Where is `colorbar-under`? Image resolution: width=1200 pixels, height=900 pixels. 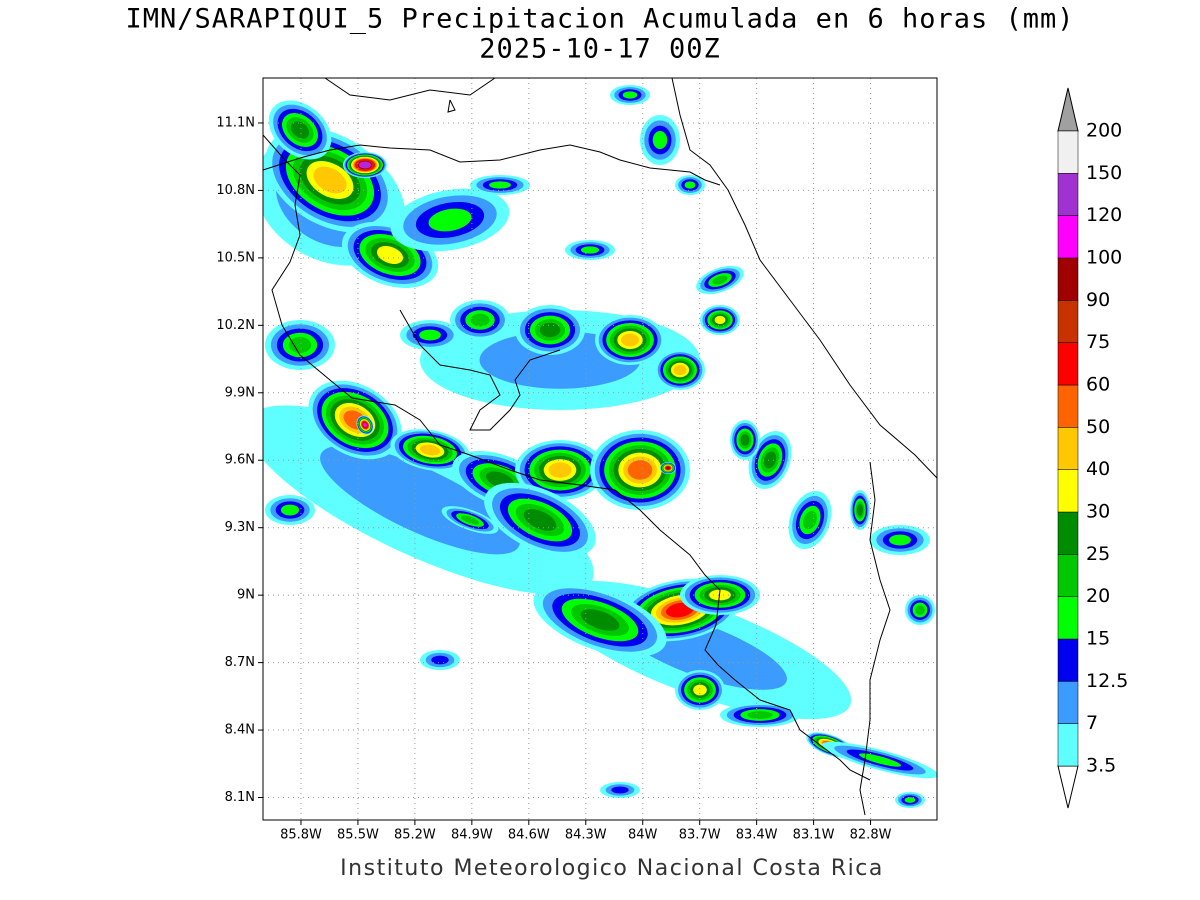
colorbar-under is located at coordinates (1068, 787).